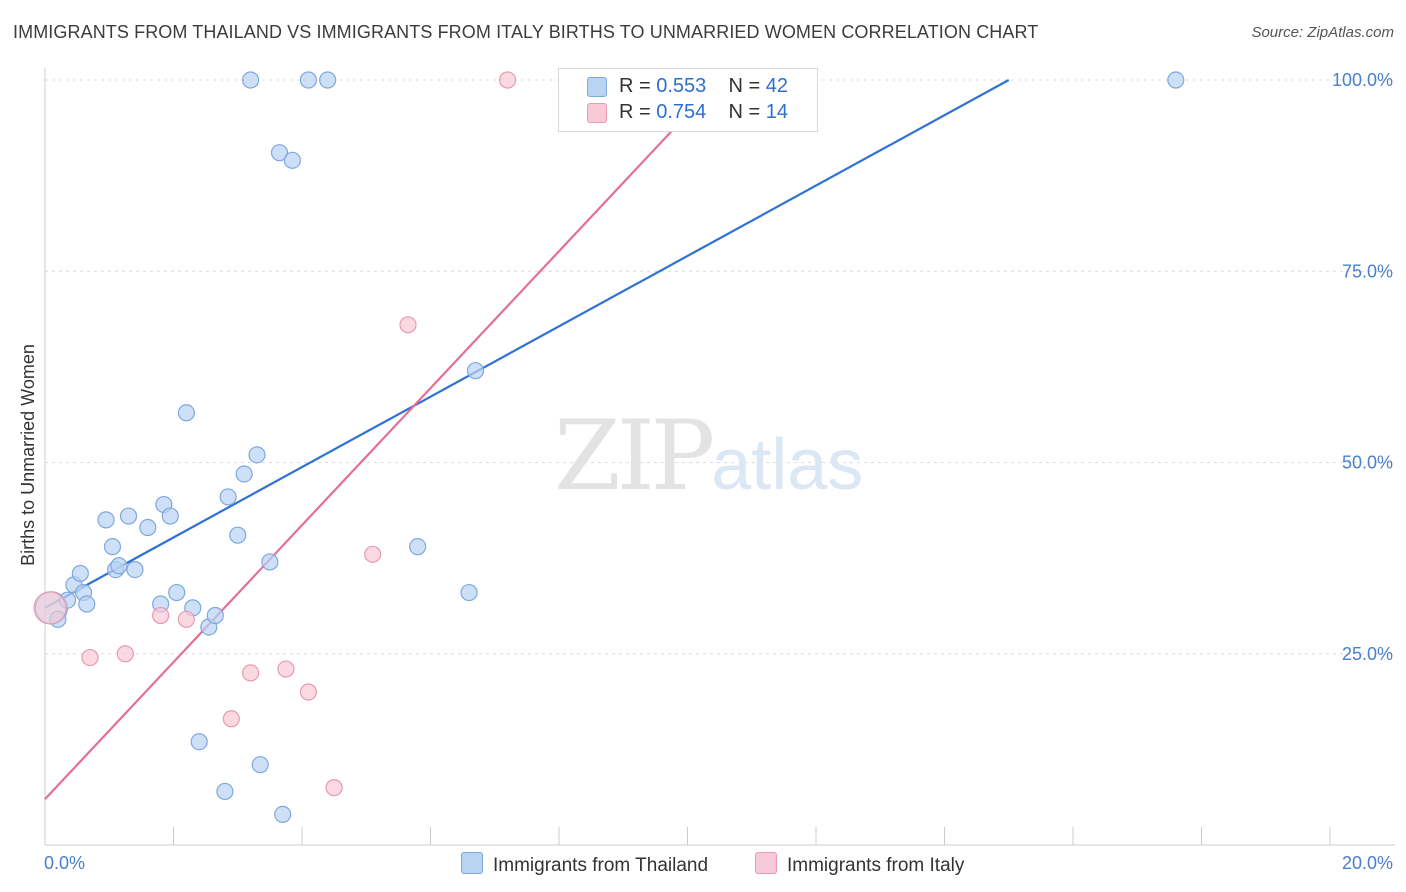 This screenshot has height=892, width=1406. I want to click on legend-text-thailand: R = 0.553 N = 42, so click(703, 86).